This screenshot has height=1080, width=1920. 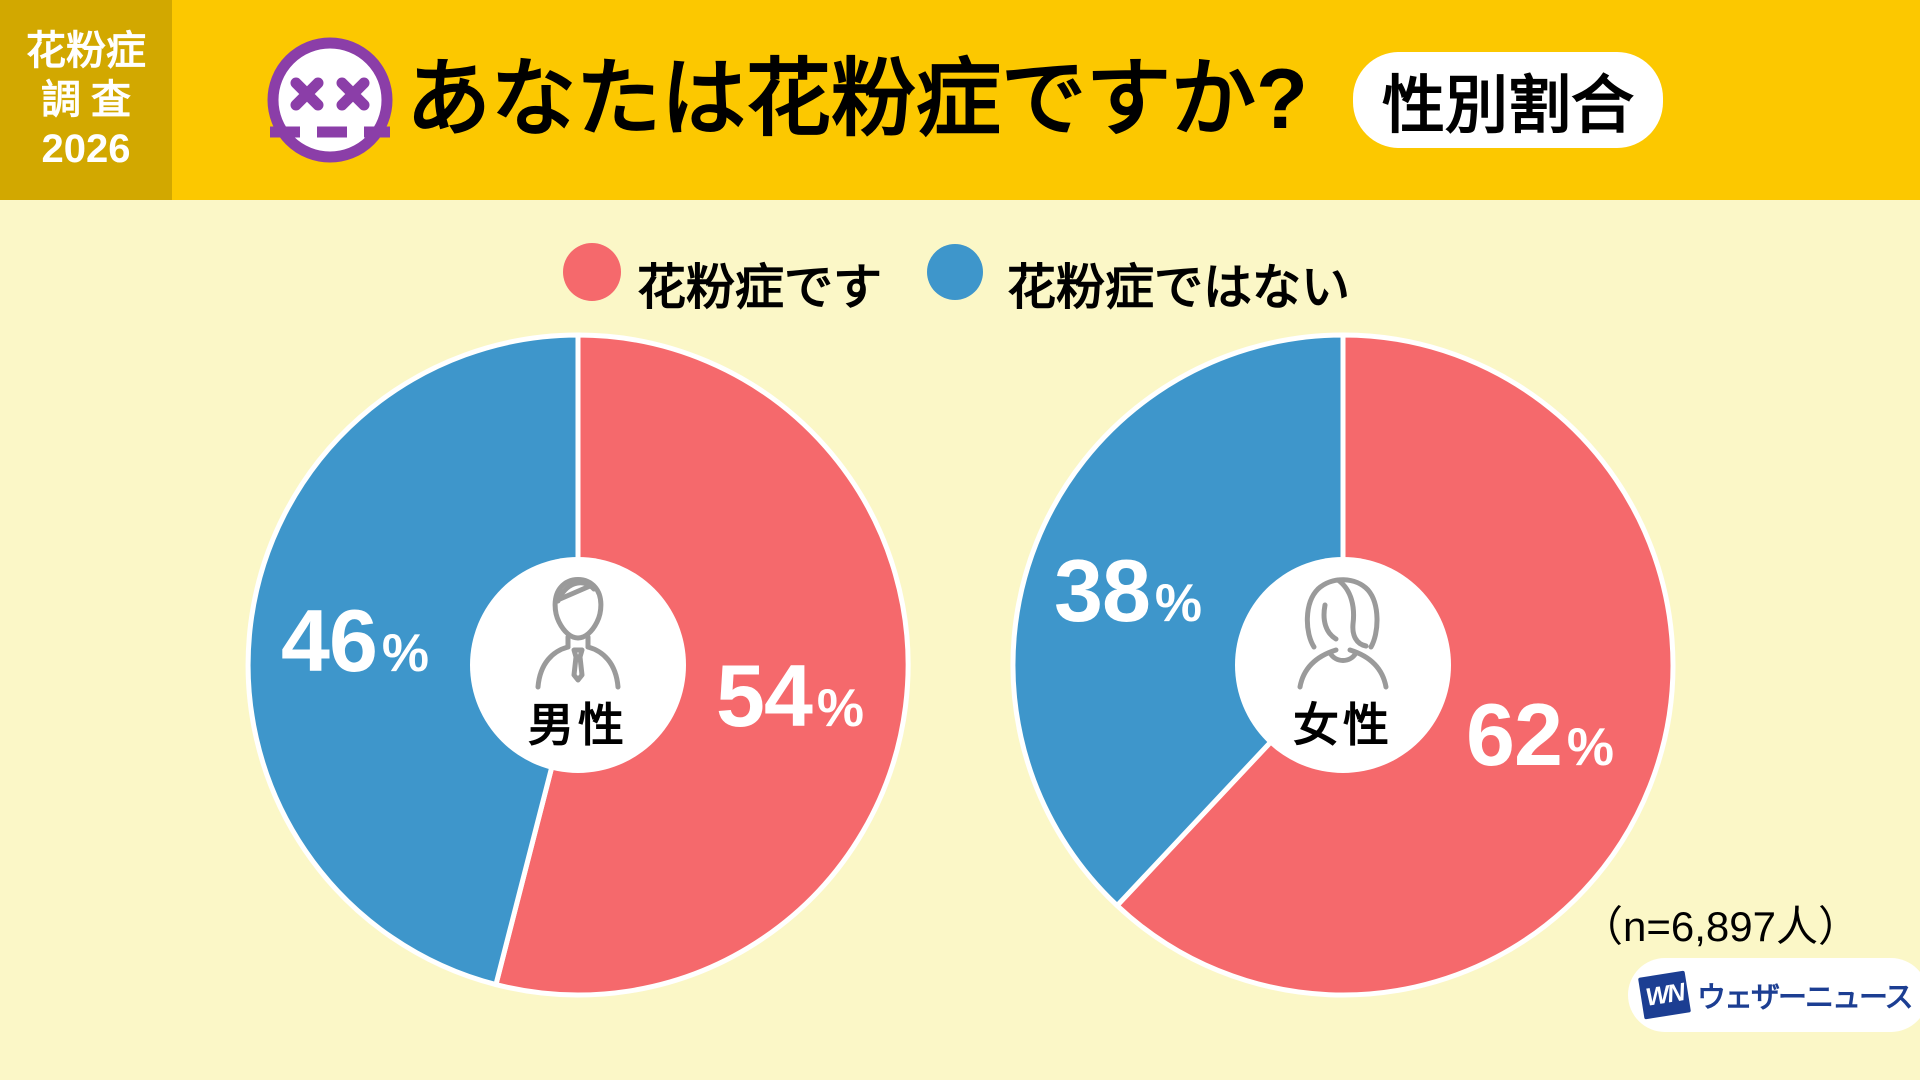 I want to click on percent-value: 62, so click(x=1514, y=734).